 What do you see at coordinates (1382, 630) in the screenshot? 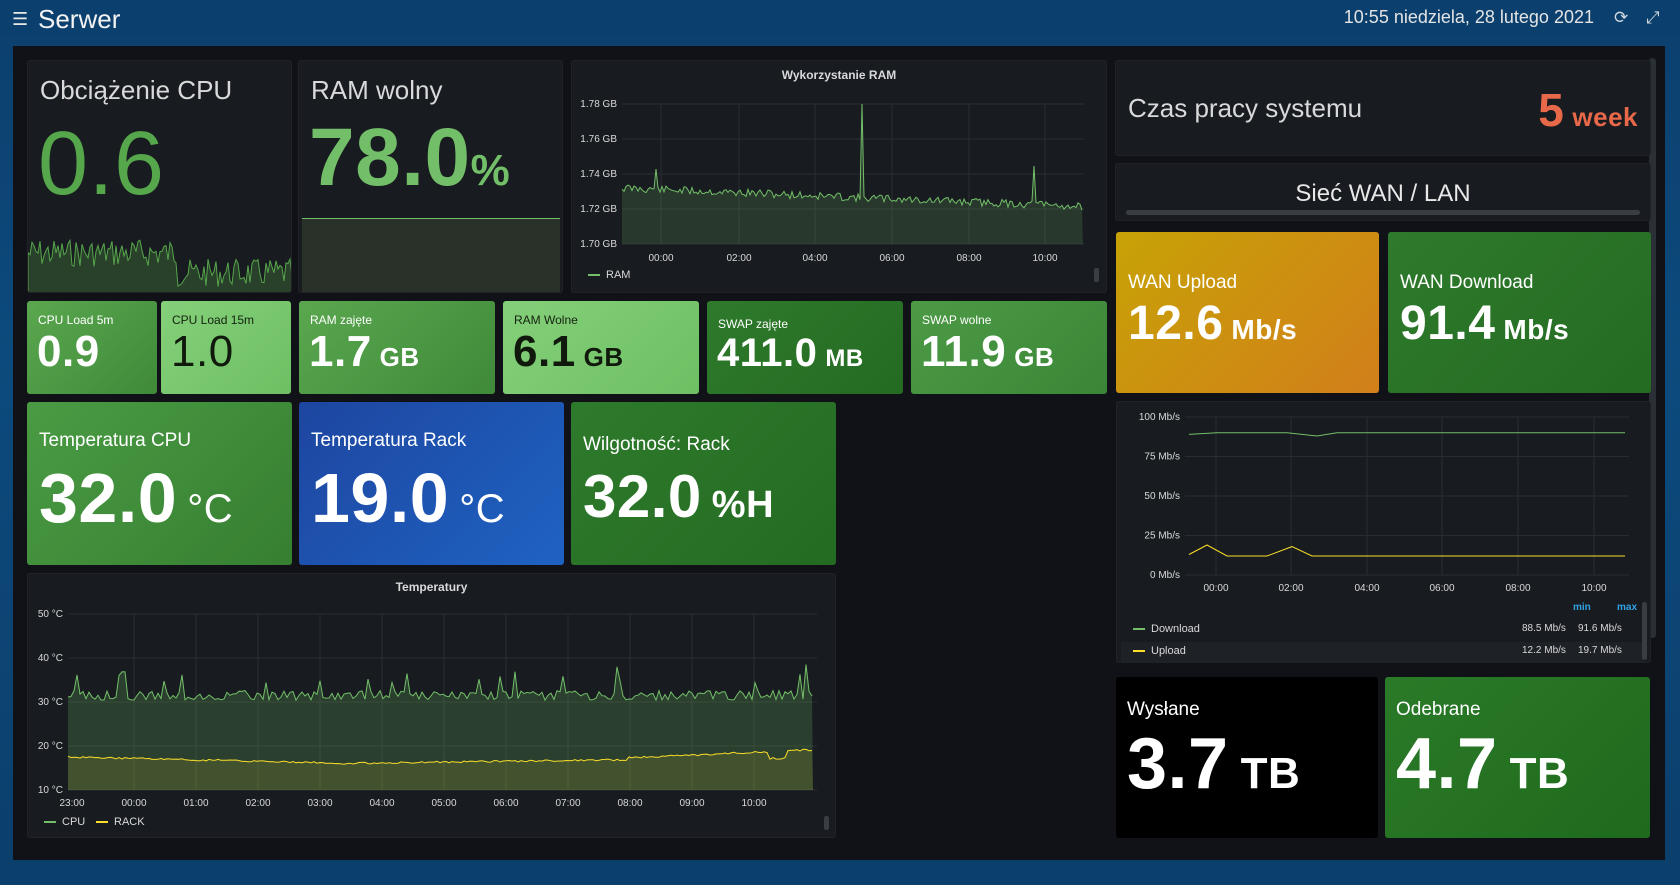
I see `legend-row-download: Download 88.5 Mb/s 91.6 Mb/s` at bounding box center [1382, 630].